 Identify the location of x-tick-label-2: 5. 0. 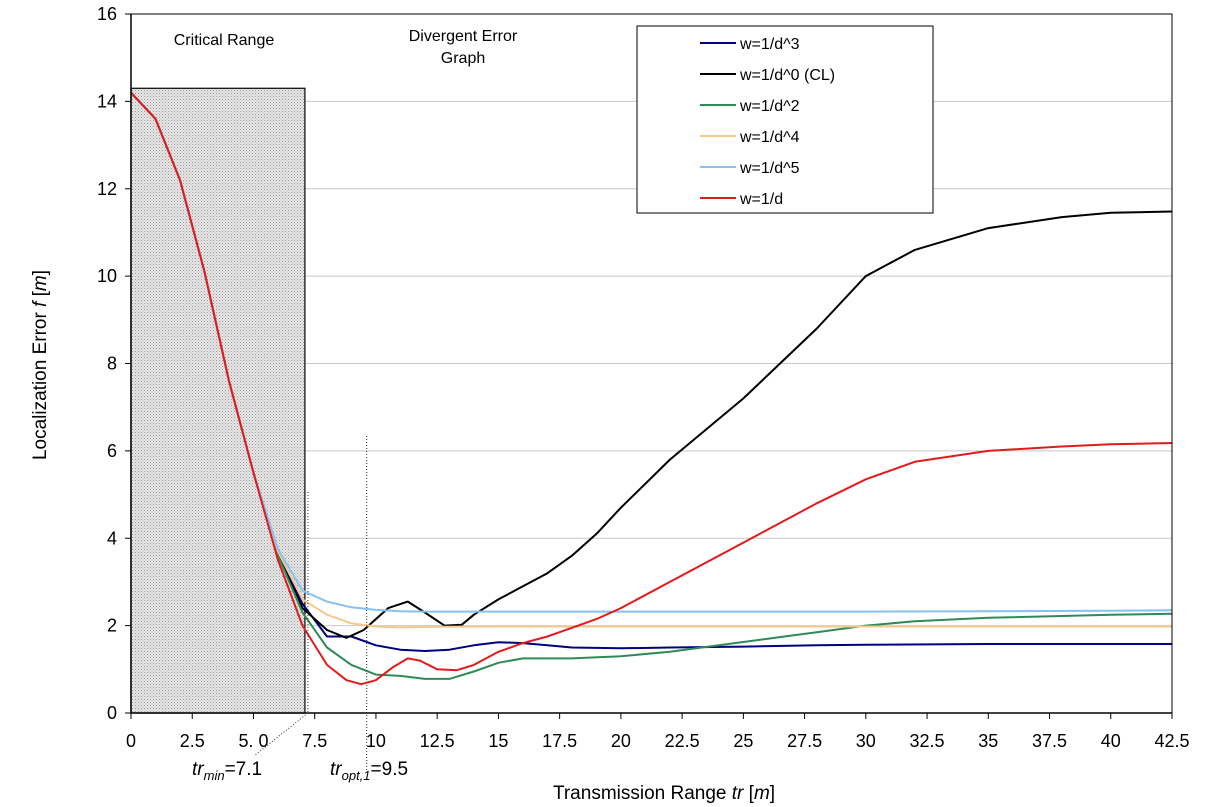
(253, 741).